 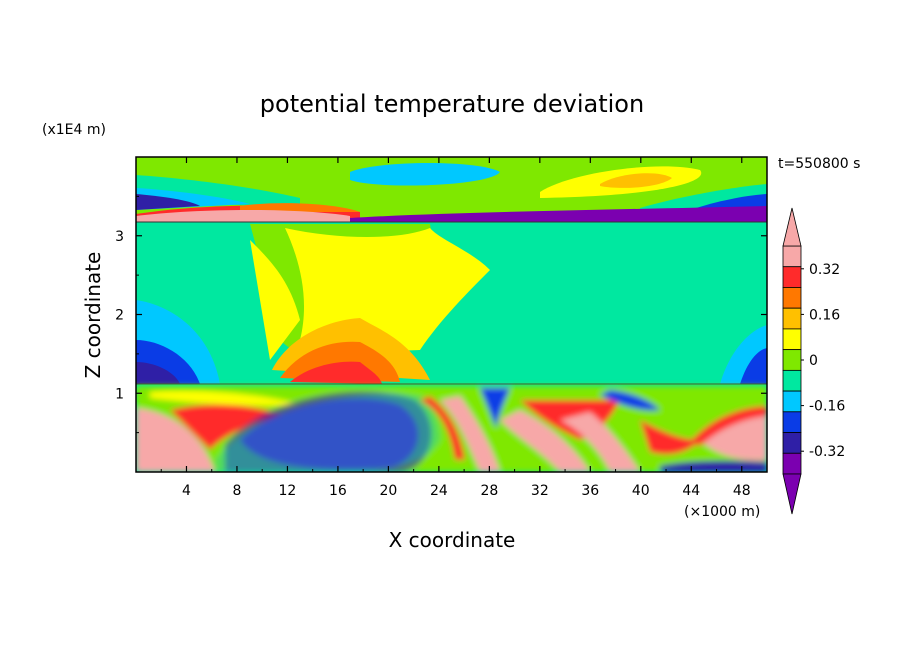 What do you see at coordinates (74, 130) in the screenshot?
I see `y-unit-label: (x1E4 m)` at bounding box center [74, 130].